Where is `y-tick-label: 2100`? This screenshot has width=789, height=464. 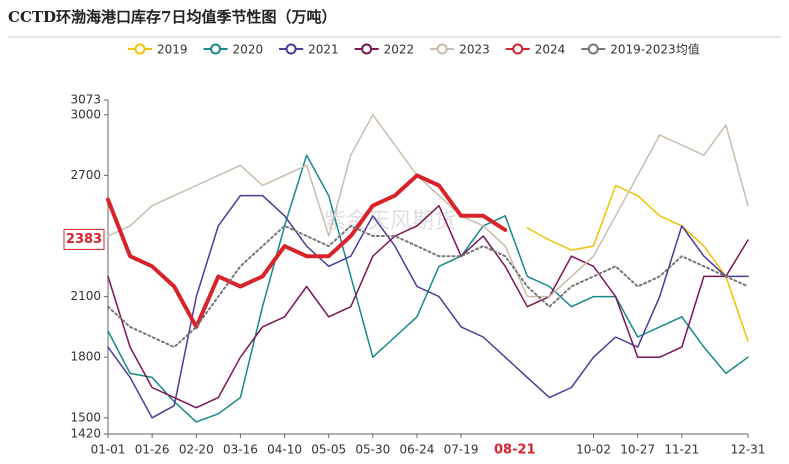
y-tick-label: 2100 is located at coordinates (85, 296).